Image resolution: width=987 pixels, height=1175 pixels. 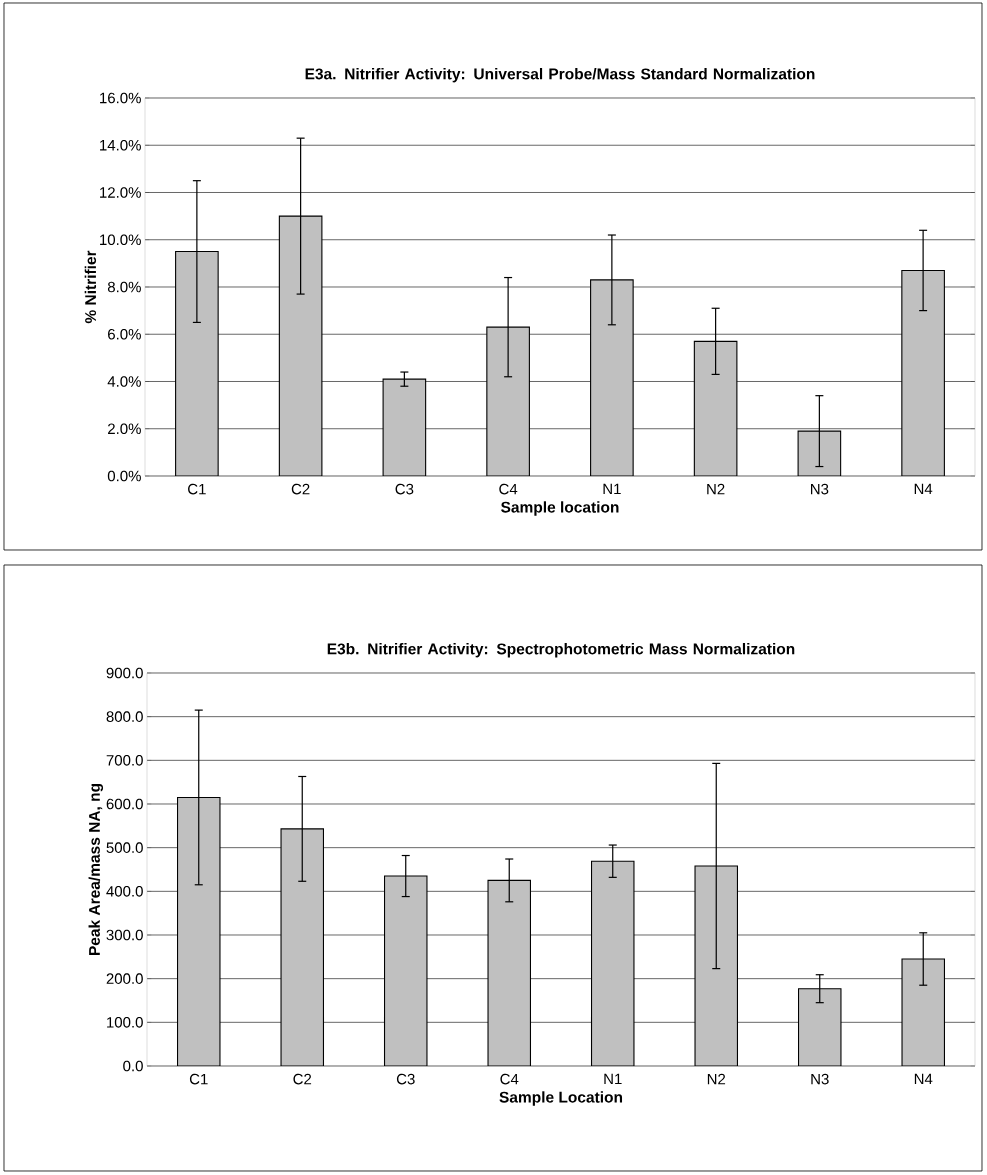 What do you see at coordinates (133, 1066) in the screenshot?
I see `y-tick-label: 0.0` at bounding box center [133, 1066].